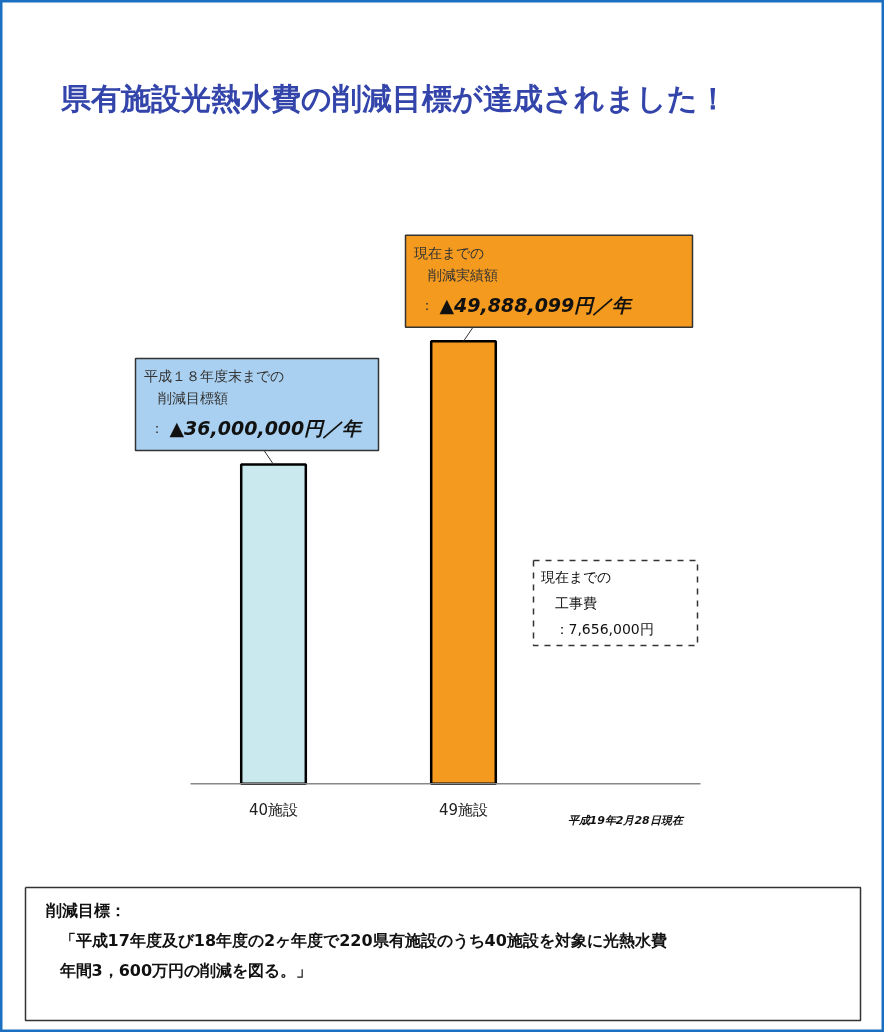 The height and width of the screenshot is (1032, 884). Describe the element at coordinates (192, 398) in the screenshot. I see `annotation: 削減目標額` at that location.